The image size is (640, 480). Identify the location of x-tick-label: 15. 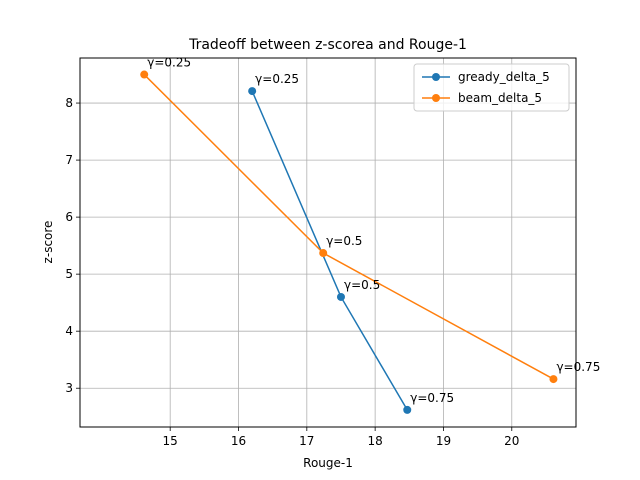
(170, 441).